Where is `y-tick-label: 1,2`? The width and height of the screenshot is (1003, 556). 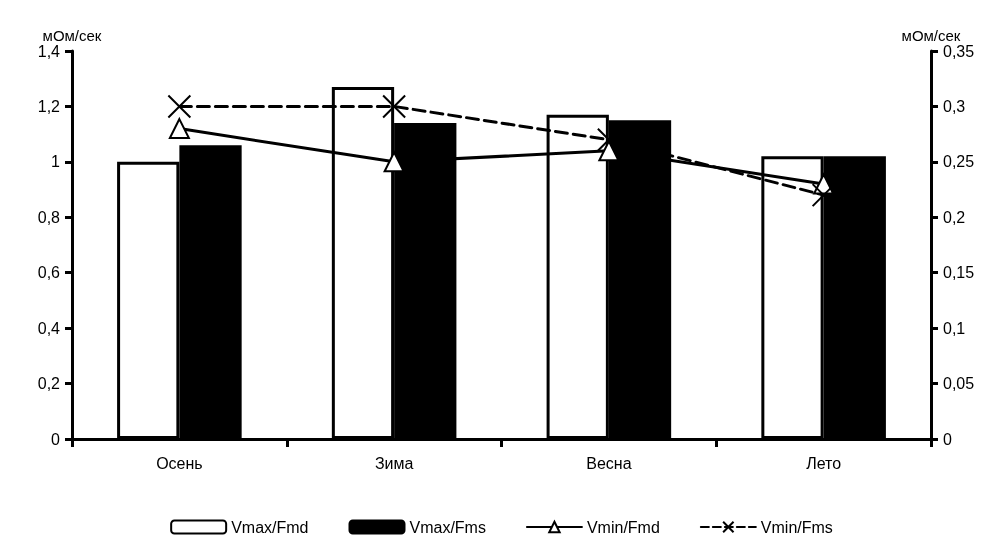
y-tick-label: 1,2 is located at coordinates (49, 106).